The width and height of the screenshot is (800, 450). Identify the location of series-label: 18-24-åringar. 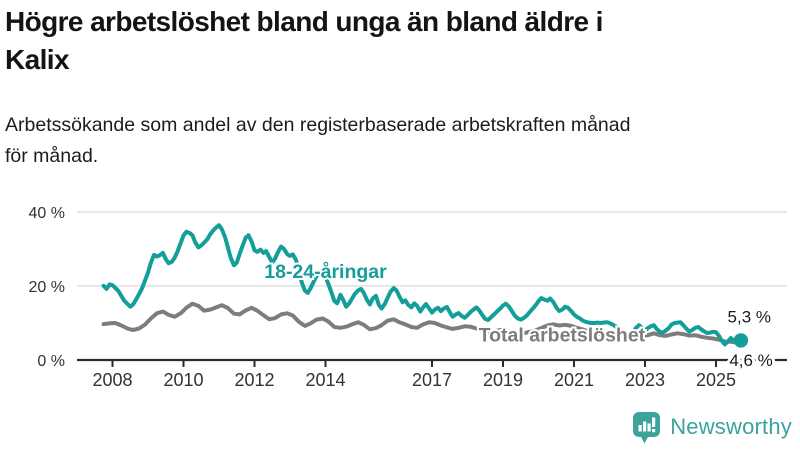
(325, 271).